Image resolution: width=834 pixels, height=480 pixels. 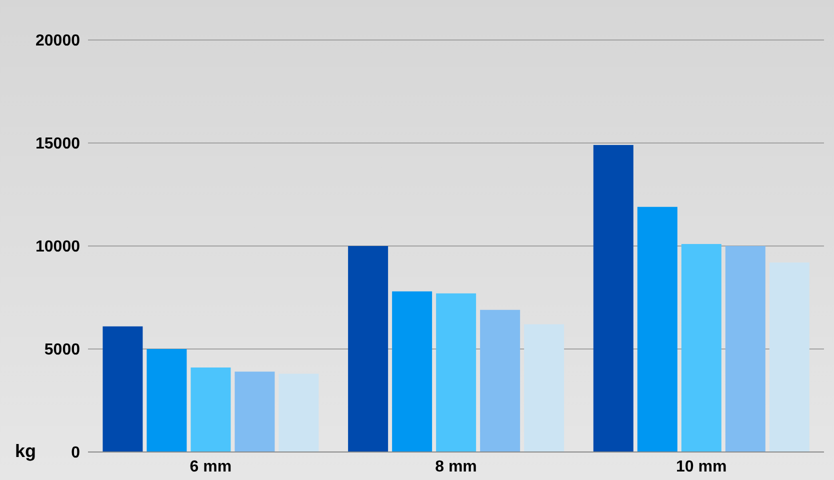 What do you see at coordinates (58, 247) in the screenshot?
I see `y-tick-label: 10000` at bounding box center [58, 247].